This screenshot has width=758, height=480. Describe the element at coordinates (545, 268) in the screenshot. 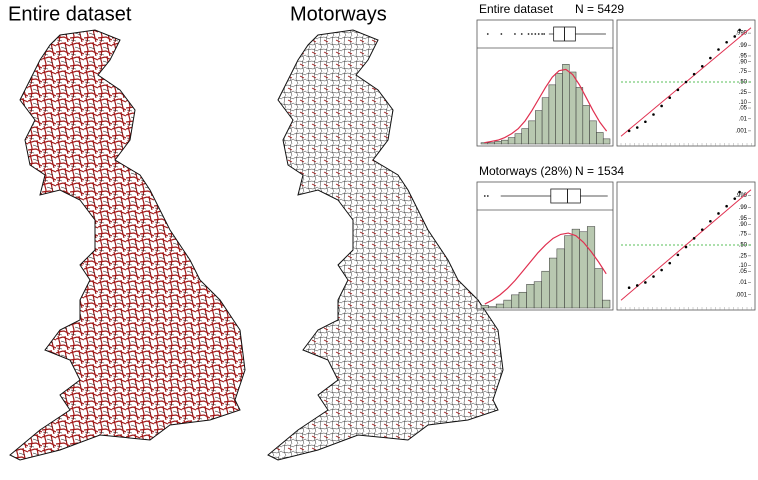

I see `normal-curve` at that location.